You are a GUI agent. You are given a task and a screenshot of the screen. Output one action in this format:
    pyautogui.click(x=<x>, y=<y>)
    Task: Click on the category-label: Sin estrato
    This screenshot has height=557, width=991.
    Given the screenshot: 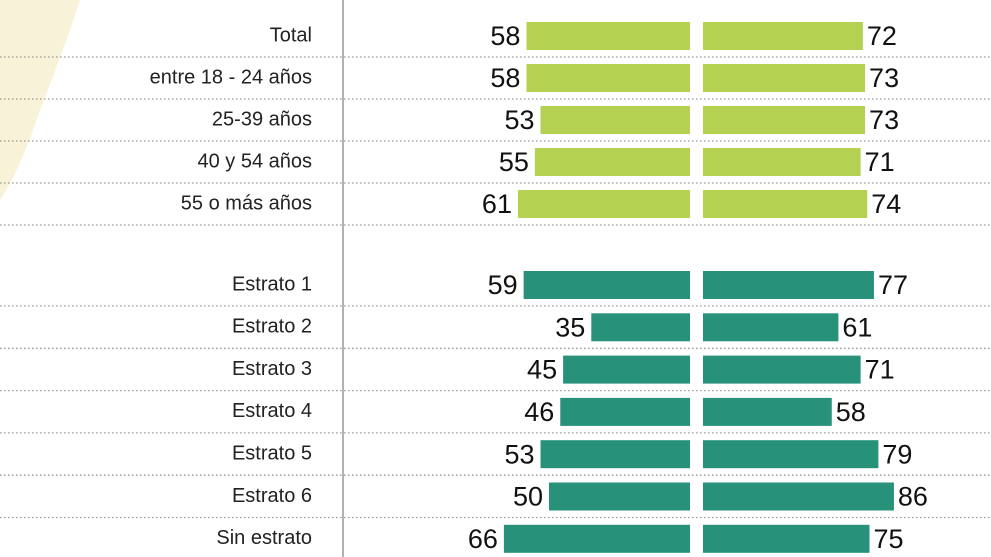 What is the action you would take?
    pyautogui.click(x=264, y=538)
    